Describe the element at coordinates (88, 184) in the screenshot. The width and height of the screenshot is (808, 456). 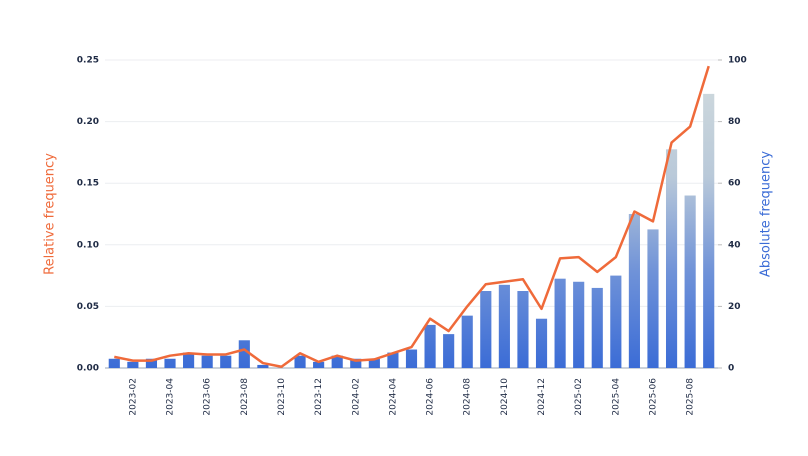
I see `y-tick-label: 0.15` at that location.